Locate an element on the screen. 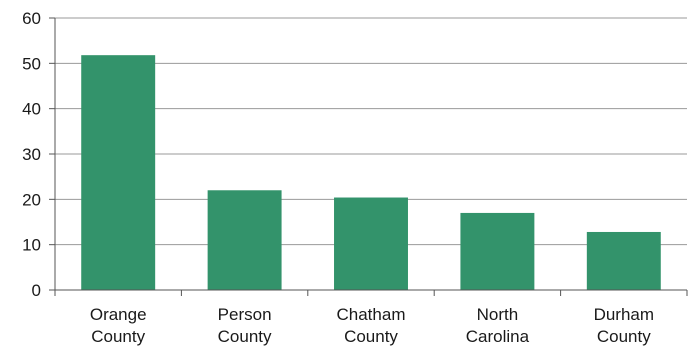 The height and width of the screenshot is (354, 689). y-tick-label: 50 is located at coordinates (31, 63).